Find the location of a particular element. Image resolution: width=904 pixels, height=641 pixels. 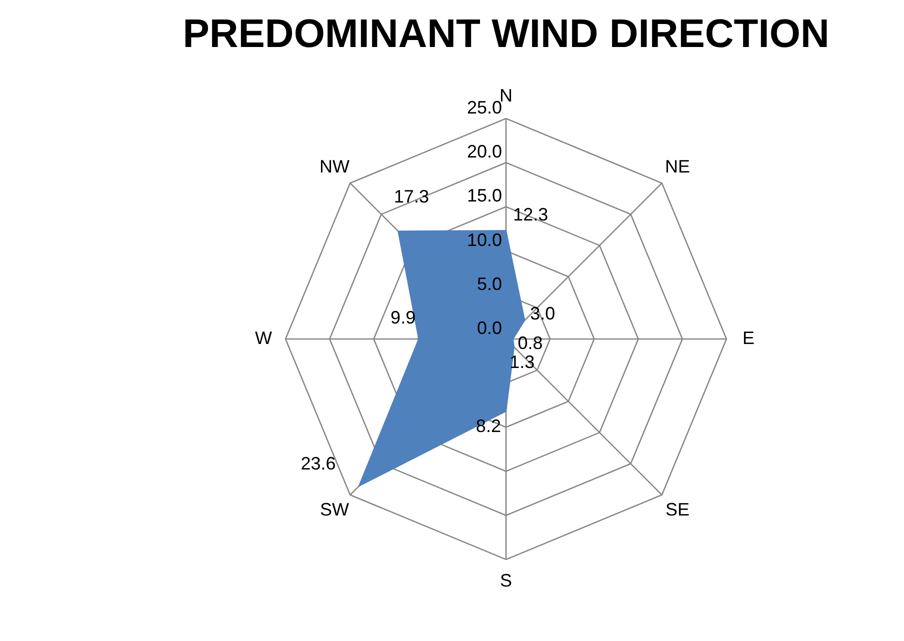

data-label: 3.0 is located at coordinates (543, 314).